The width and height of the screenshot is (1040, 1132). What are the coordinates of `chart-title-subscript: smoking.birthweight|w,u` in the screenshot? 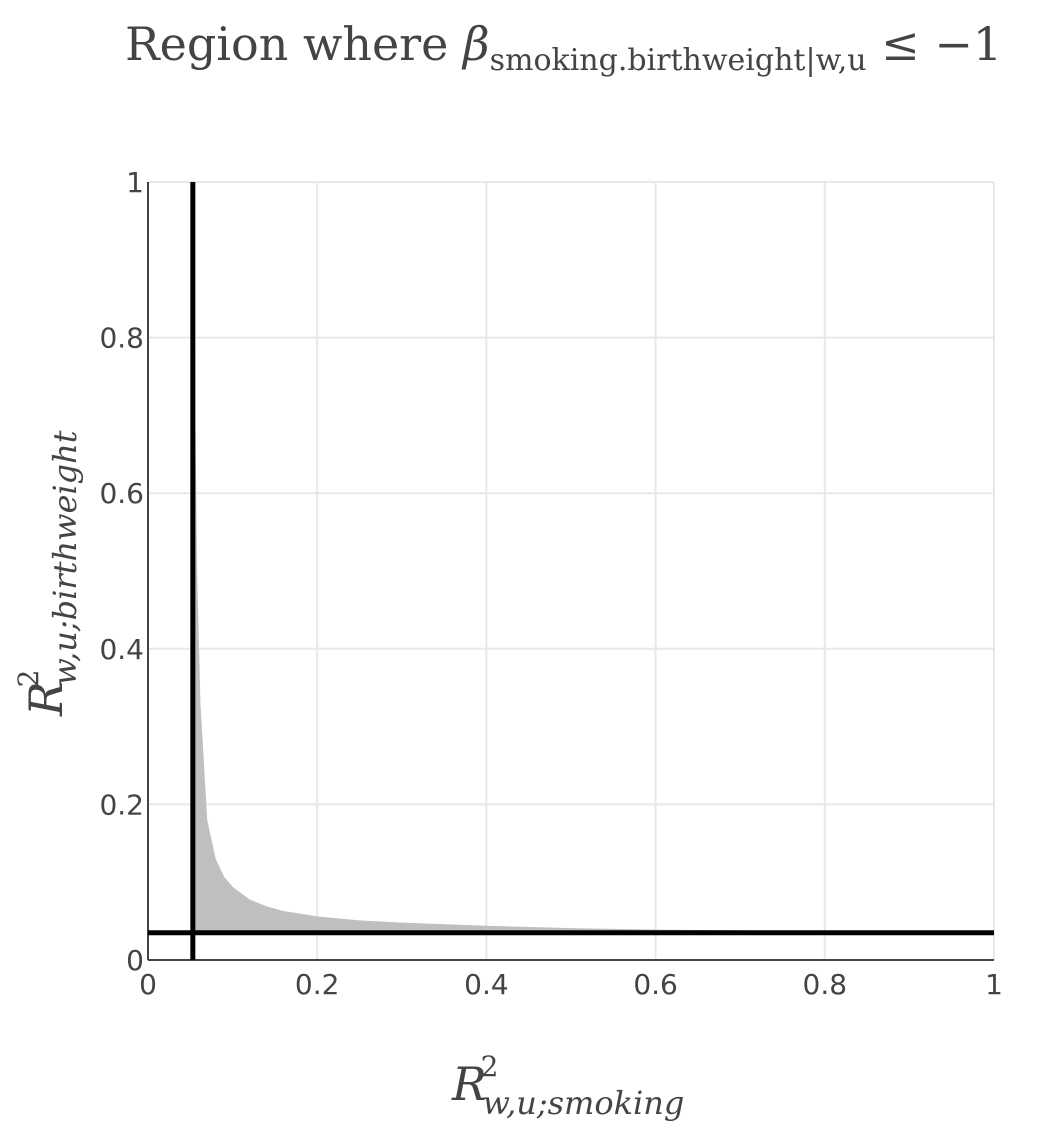 It's located at (678, 60).